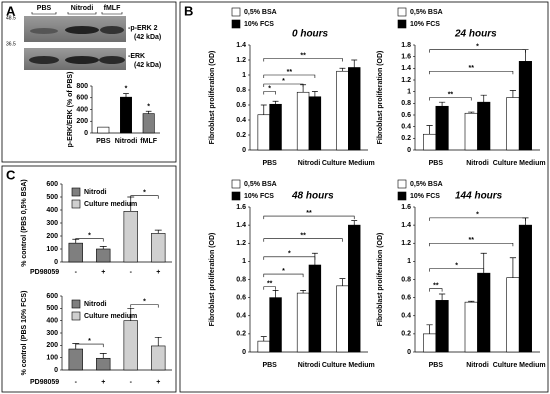  Describe the element at coordinates (110, 316) in the screenshot. I see `legend-label: Culture medium` at that location.